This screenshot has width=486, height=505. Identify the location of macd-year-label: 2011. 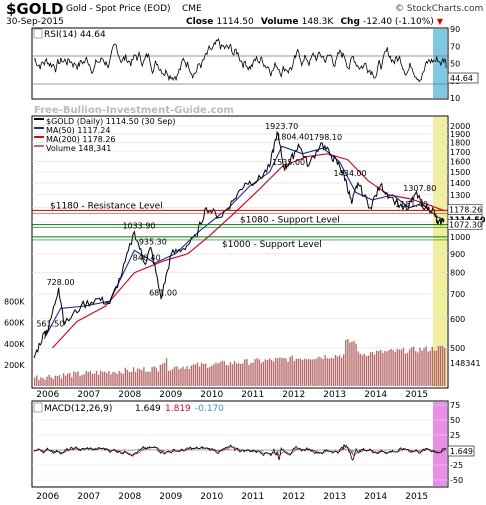
(252, 497).